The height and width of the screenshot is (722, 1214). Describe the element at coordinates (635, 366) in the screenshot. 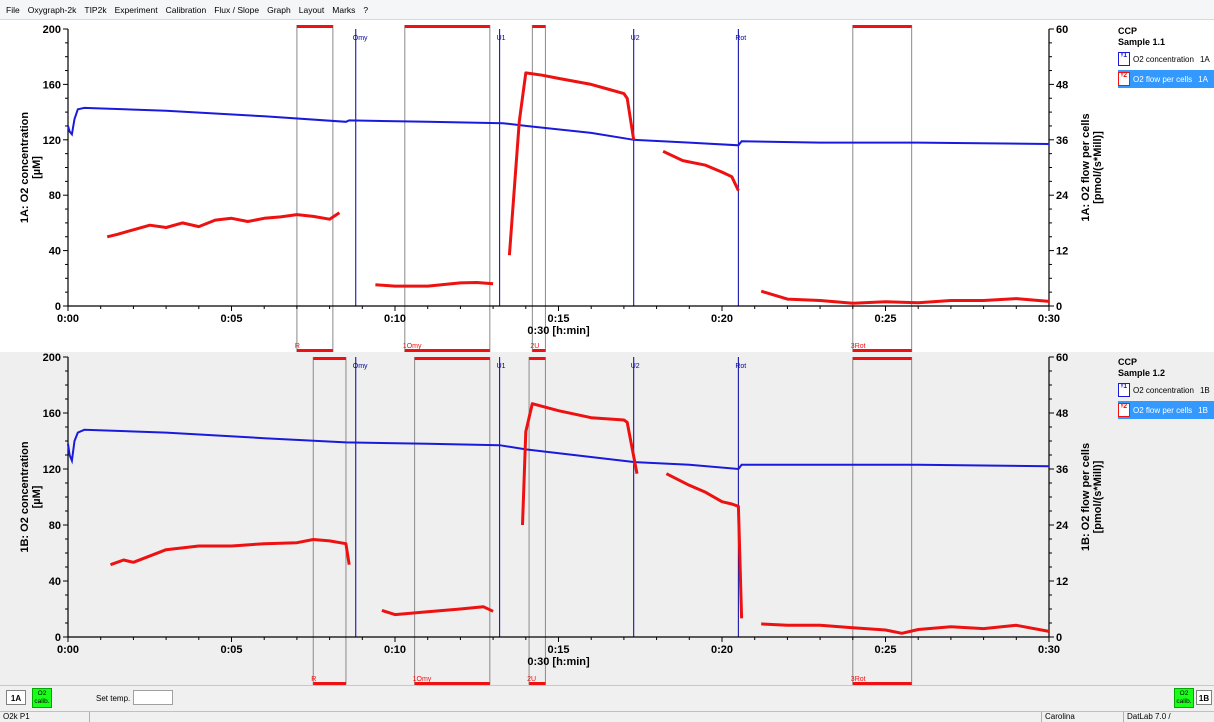

I see `event-label: U2` at that location.